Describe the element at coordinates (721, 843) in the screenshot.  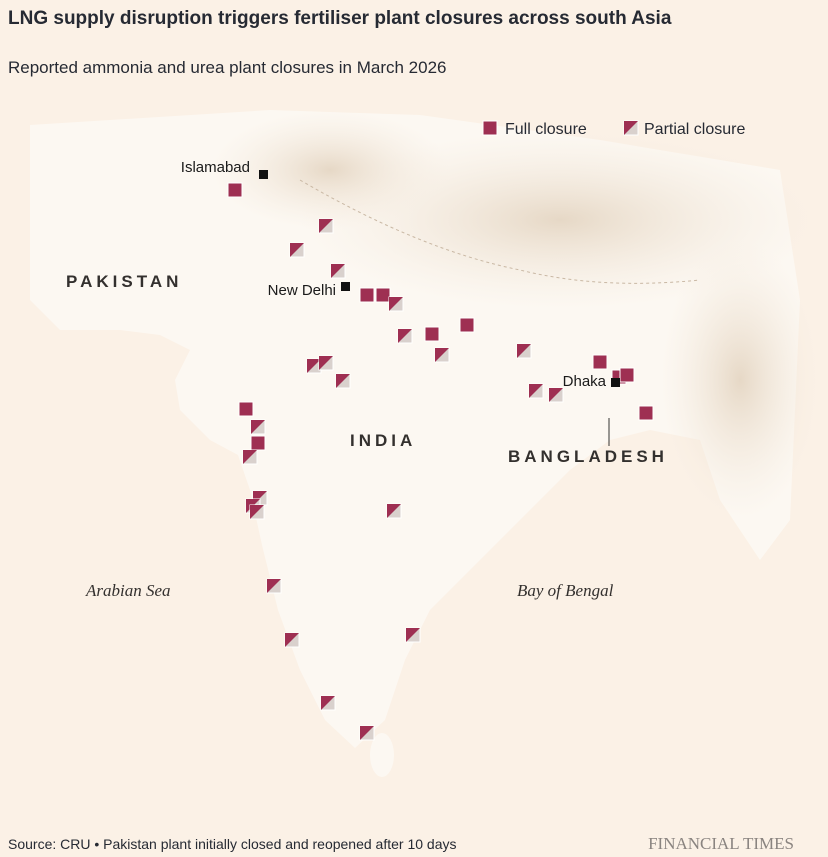
I see `brand: FINANCIAL TIMES` at that location.